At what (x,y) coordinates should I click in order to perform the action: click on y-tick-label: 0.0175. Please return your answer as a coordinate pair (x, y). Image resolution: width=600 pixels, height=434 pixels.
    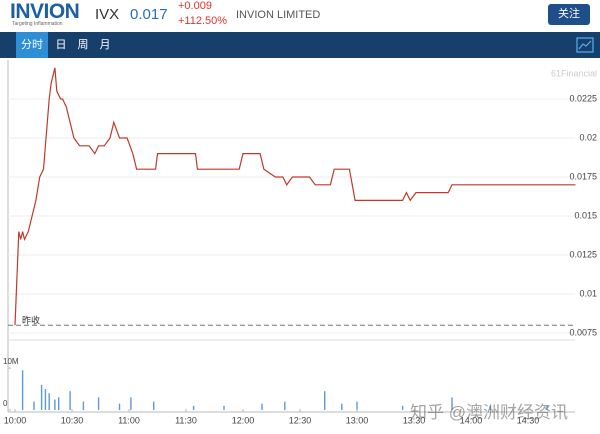
    Looking at the image, I should click on (583, 176).